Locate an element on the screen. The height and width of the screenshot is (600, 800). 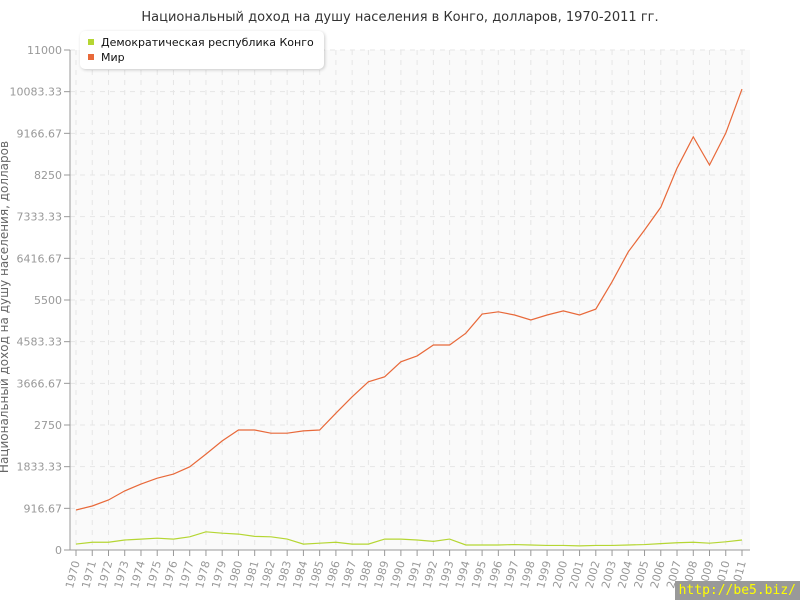
y-tick-label: 7333.33 is located at coordinates (40, 217).